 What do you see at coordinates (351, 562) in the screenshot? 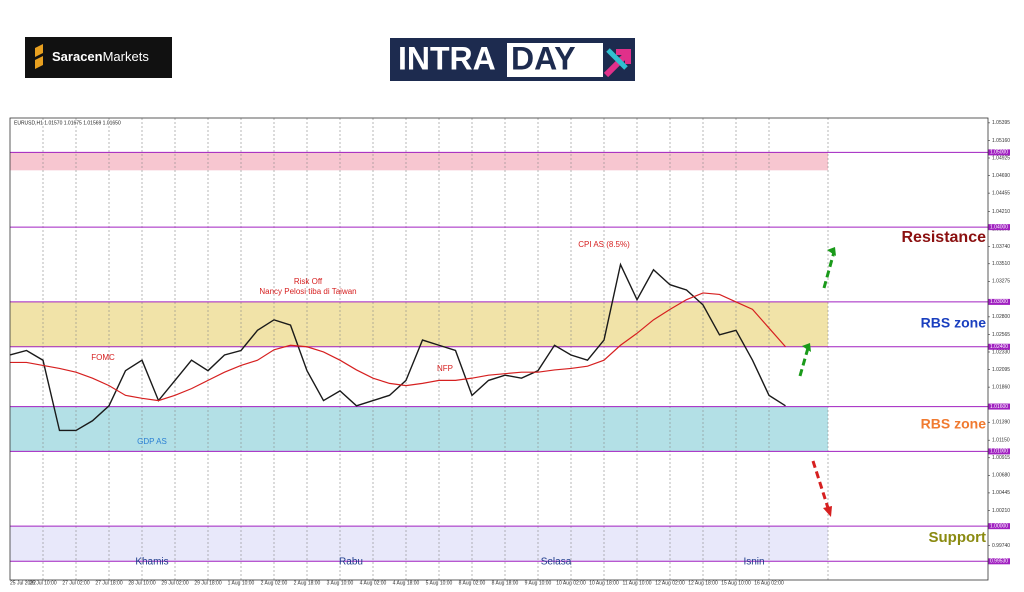
I see `day-label: Rabu` at bounding box center [351, 562].